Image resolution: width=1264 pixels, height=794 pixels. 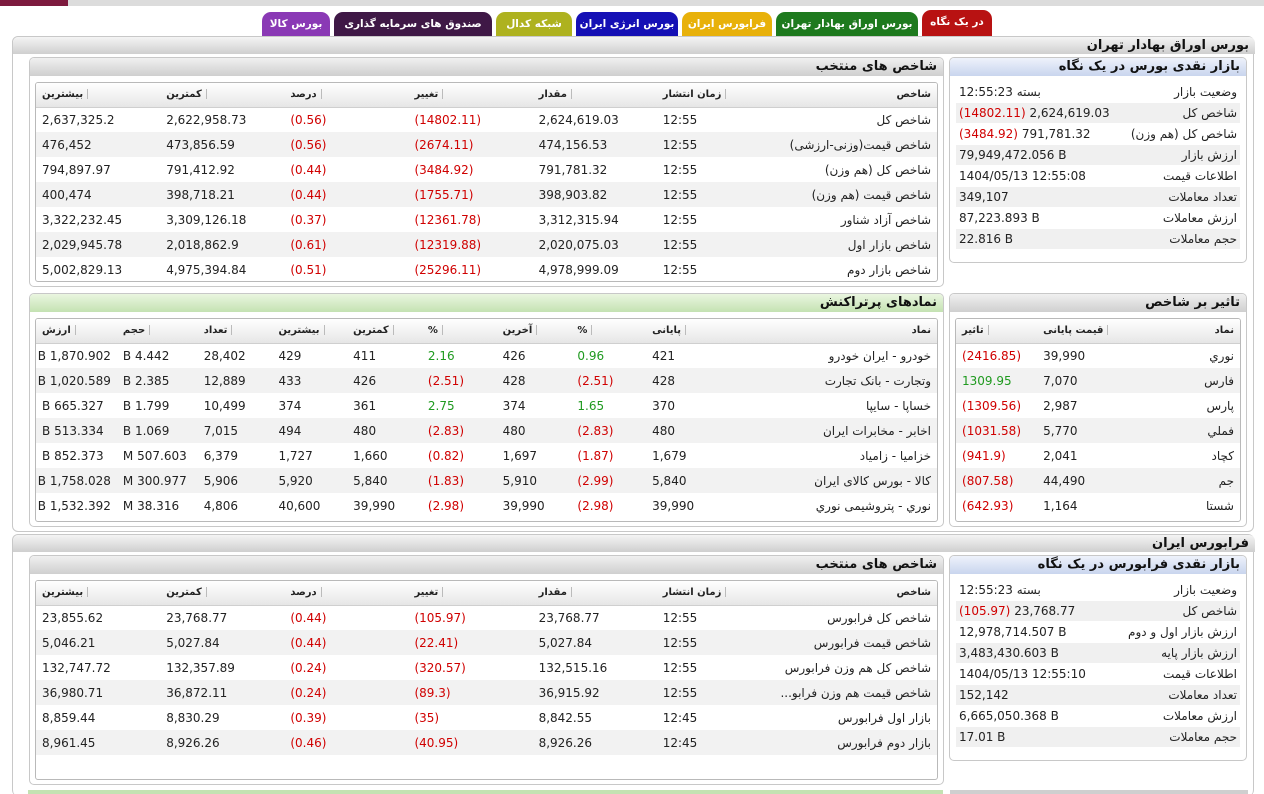 What do you see at coordinates (627, 24) in the screenshot?
I see `tab-energy: بورس انرژی ایران` at bounding box center [627, 24].